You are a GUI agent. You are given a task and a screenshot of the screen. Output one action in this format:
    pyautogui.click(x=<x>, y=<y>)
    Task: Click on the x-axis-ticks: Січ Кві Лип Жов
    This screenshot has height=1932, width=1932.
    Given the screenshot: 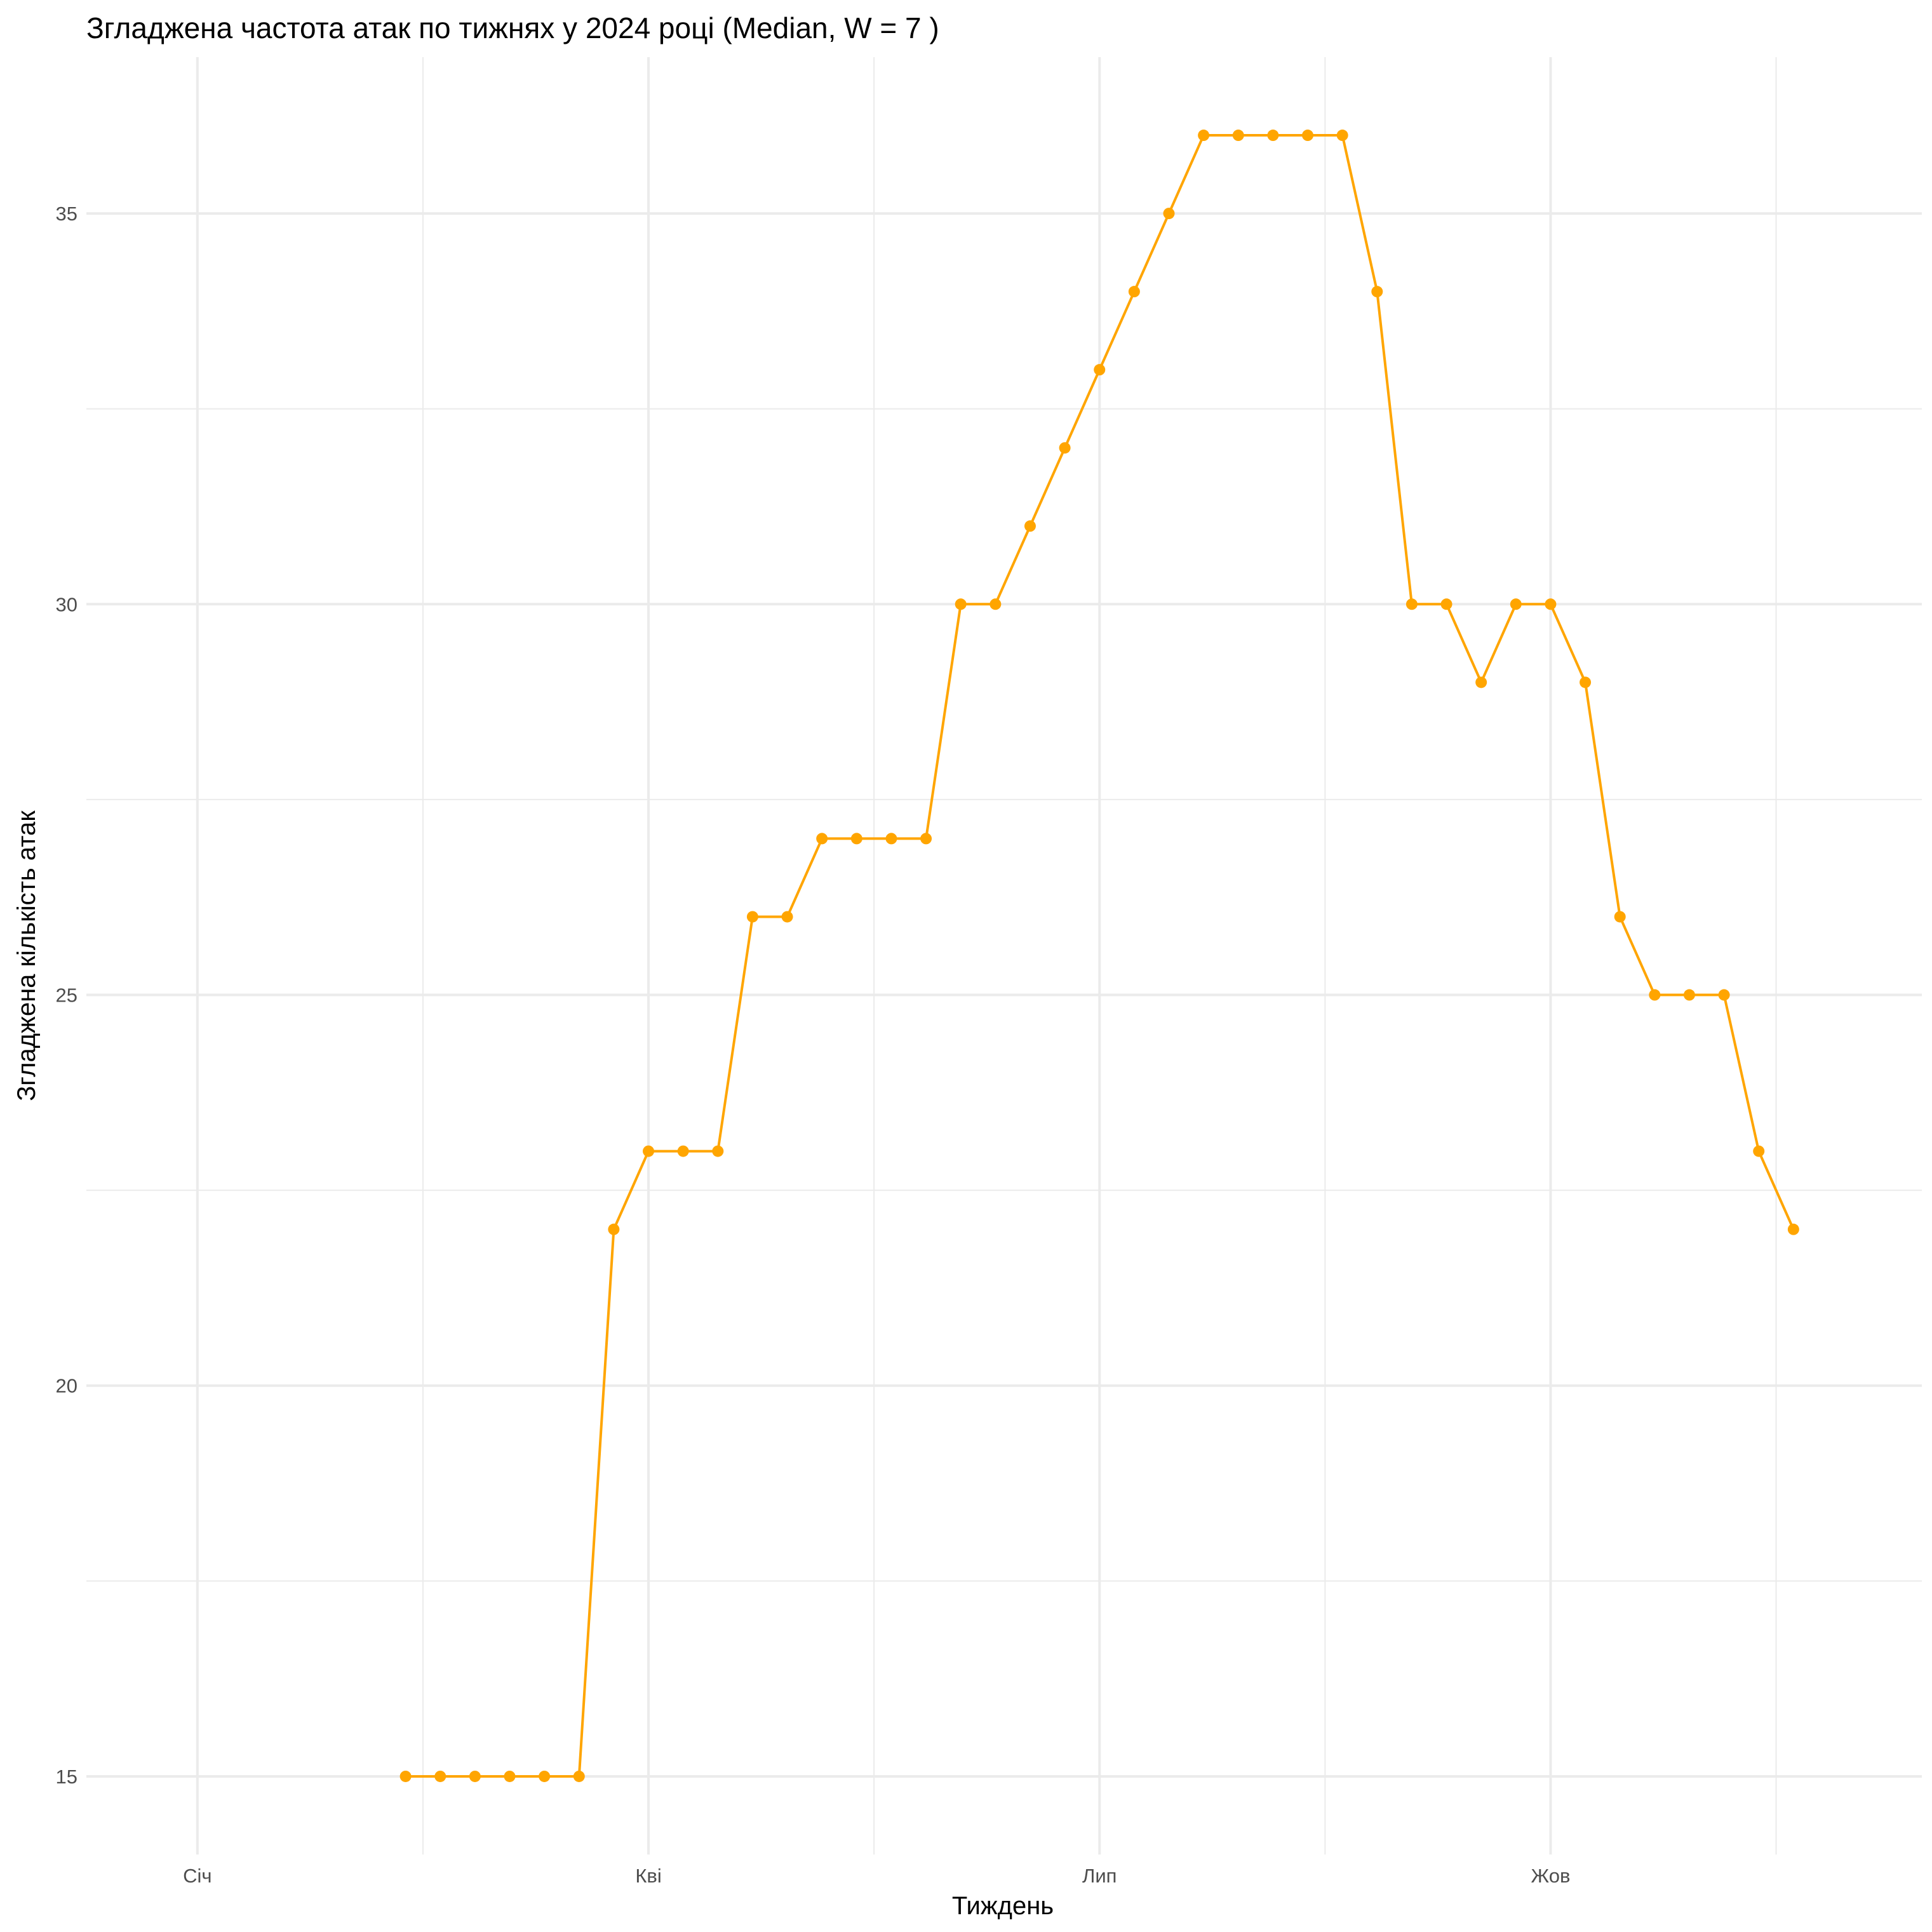 What is the action you would take?
    pyautogui.click(x=876, y=1876)
    